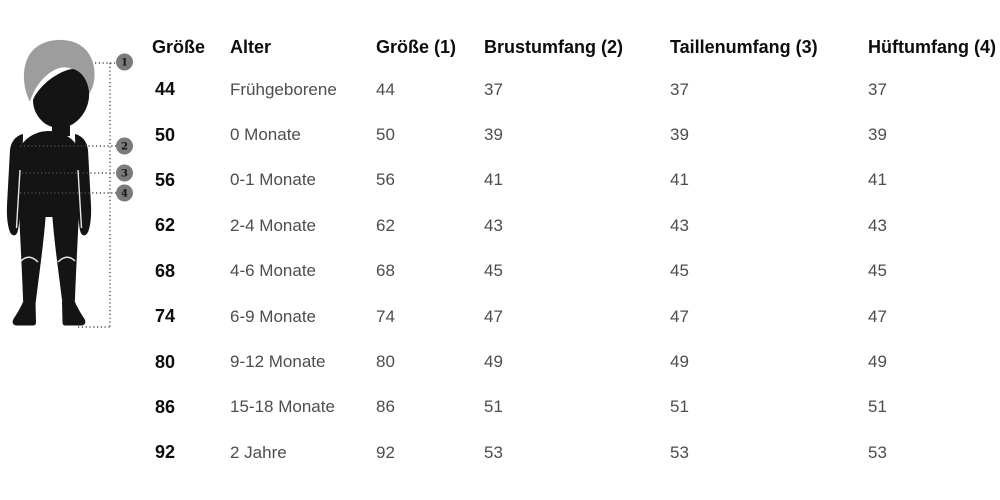  Describe the element at coordinates (165, 225) in the screenshot. I see `size-cell: 62` at that location.